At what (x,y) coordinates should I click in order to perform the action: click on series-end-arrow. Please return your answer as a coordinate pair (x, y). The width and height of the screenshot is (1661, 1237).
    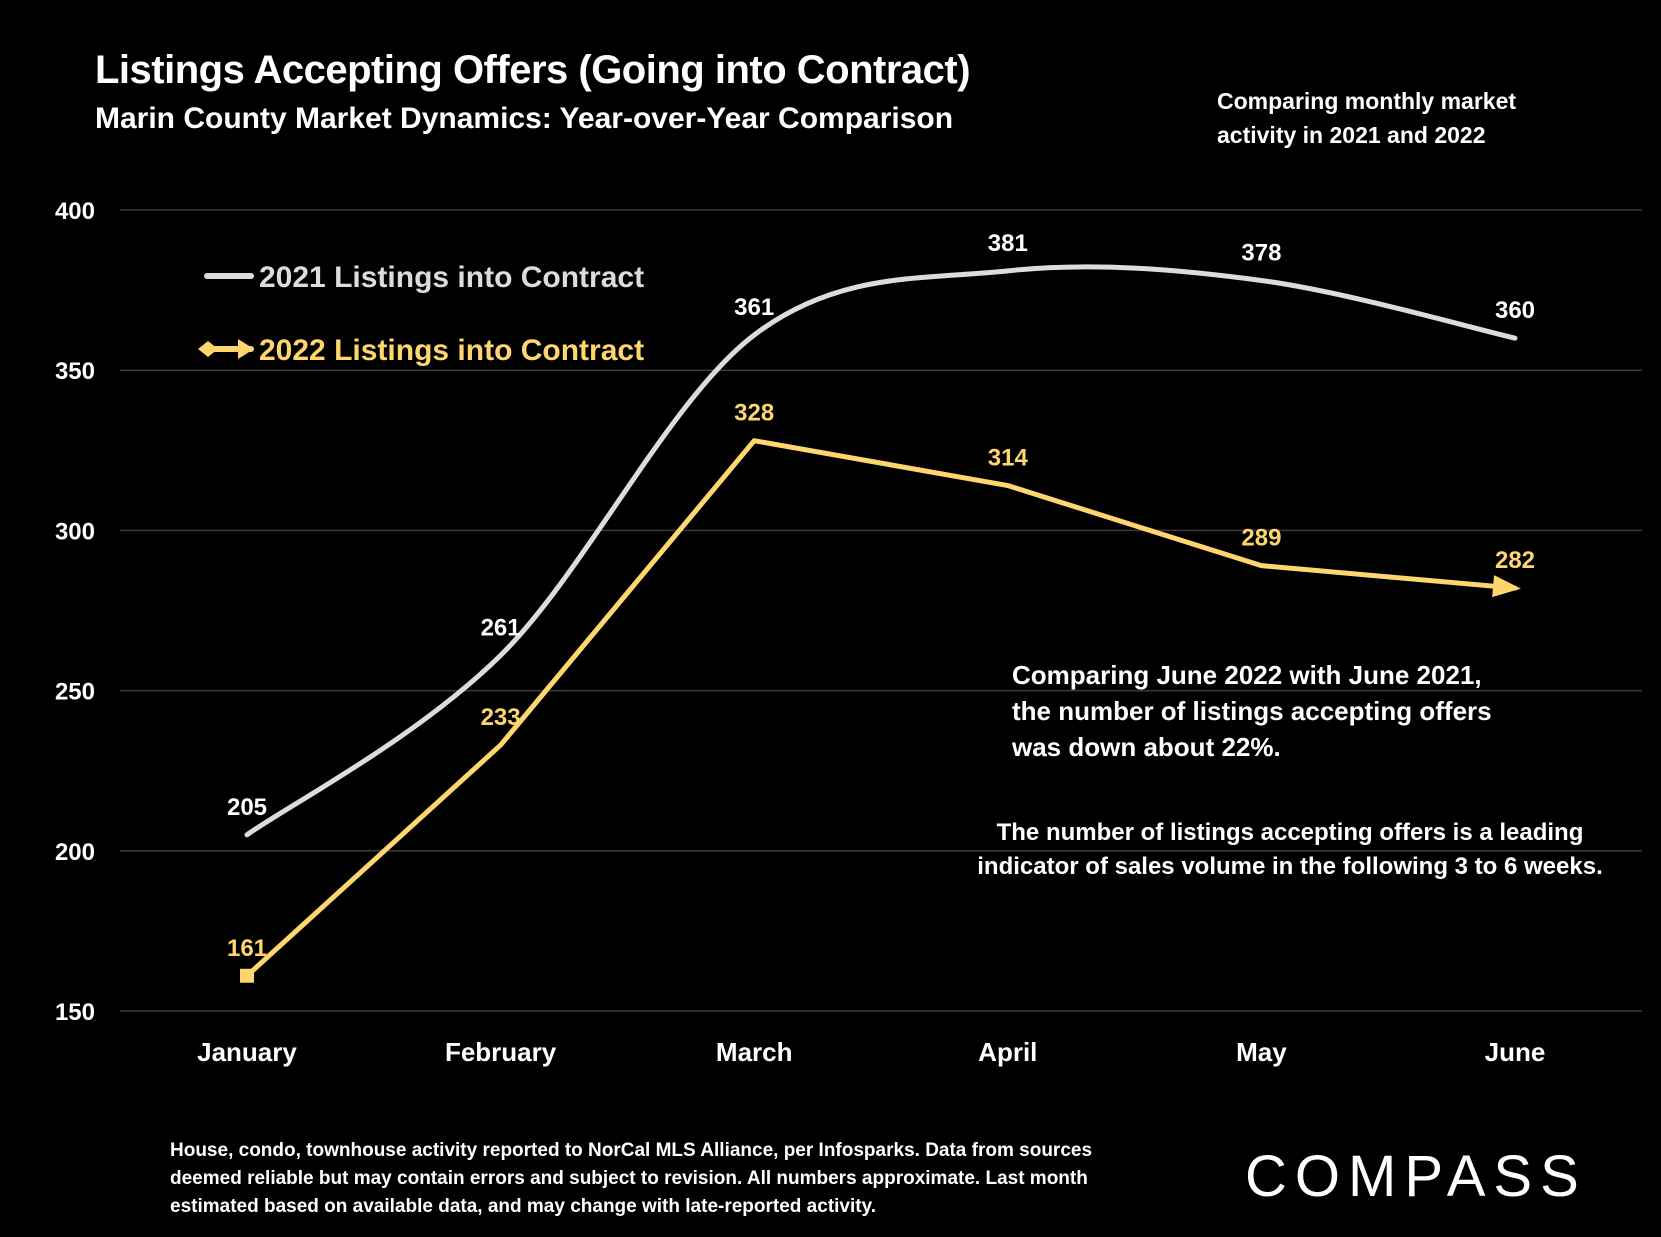
    Looking at the image, I should click on (1506, 586).